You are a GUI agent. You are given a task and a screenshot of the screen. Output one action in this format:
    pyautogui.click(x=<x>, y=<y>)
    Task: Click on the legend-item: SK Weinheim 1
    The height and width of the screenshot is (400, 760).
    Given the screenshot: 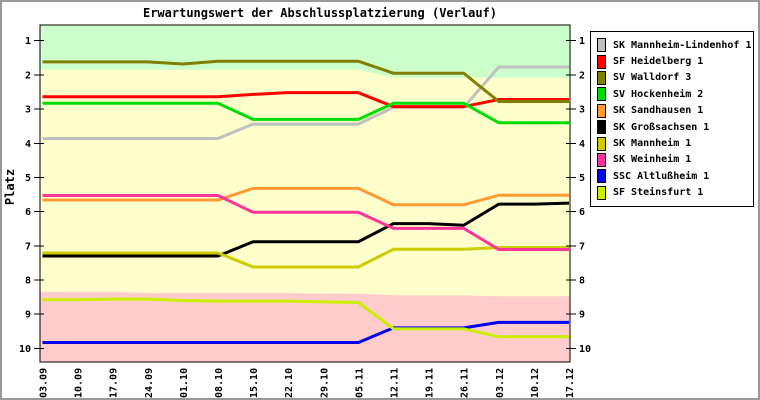 What is the action you would take?
    pyautogui.click(x=673, y=160)
    